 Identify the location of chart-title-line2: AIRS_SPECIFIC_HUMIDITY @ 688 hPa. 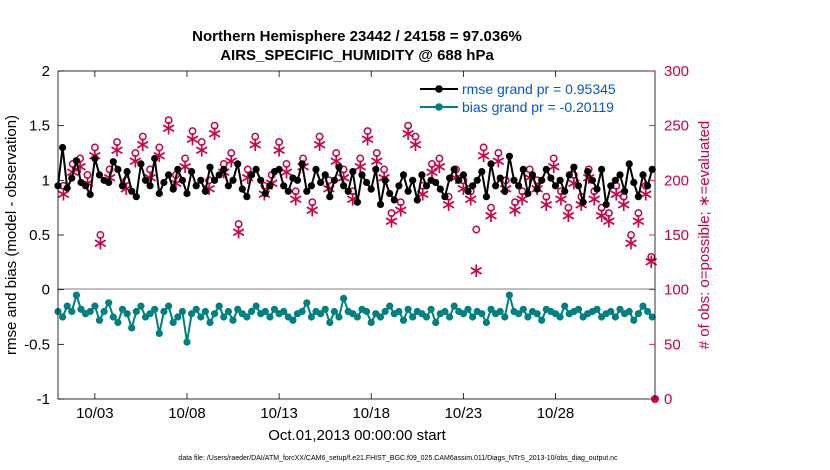
(357, 55).